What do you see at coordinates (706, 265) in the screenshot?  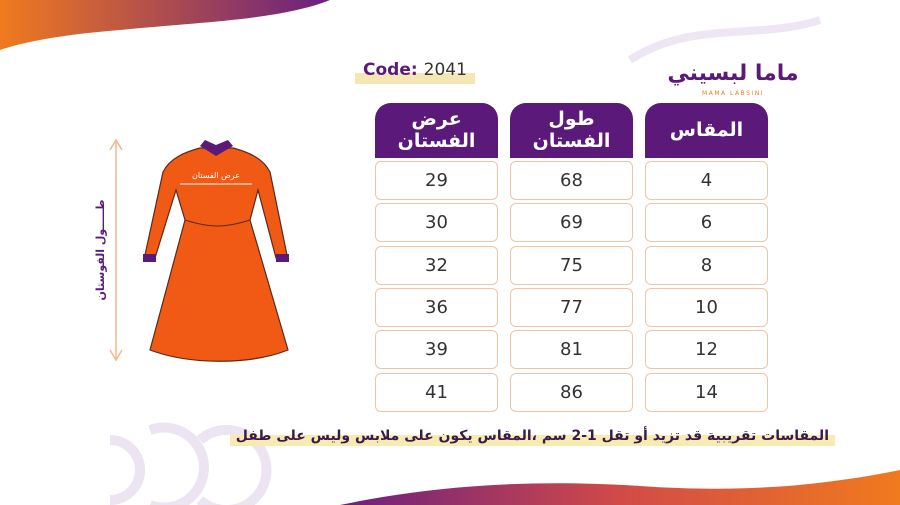 I see `table-cell: 8` at bounding box center [706, 265].